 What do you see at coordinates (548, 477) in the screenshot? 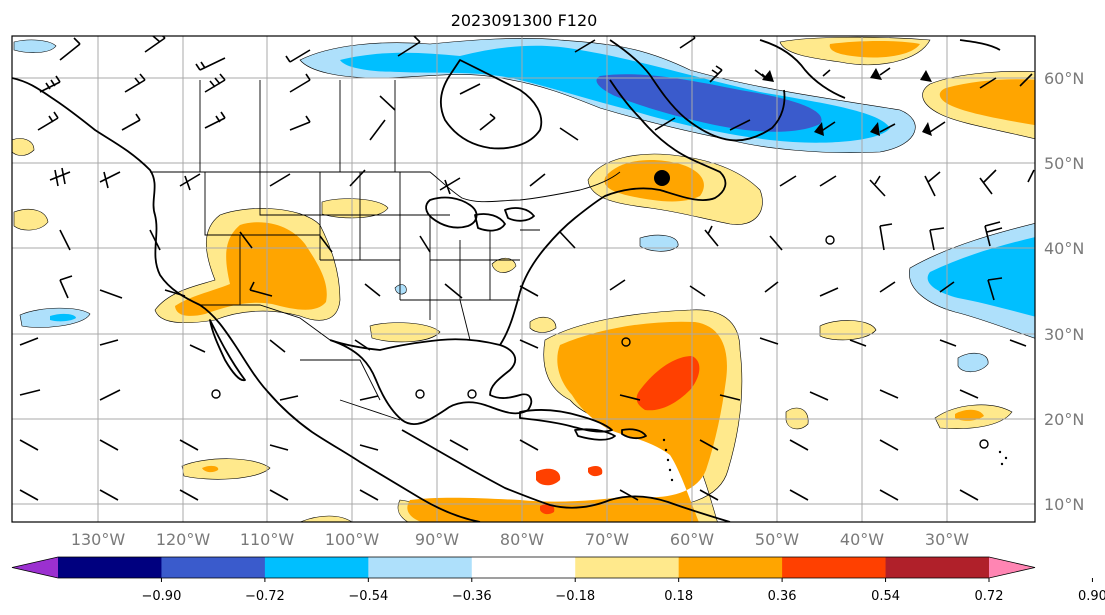
I see `caribbean-positive-peak` at bounding box center [548, 477].